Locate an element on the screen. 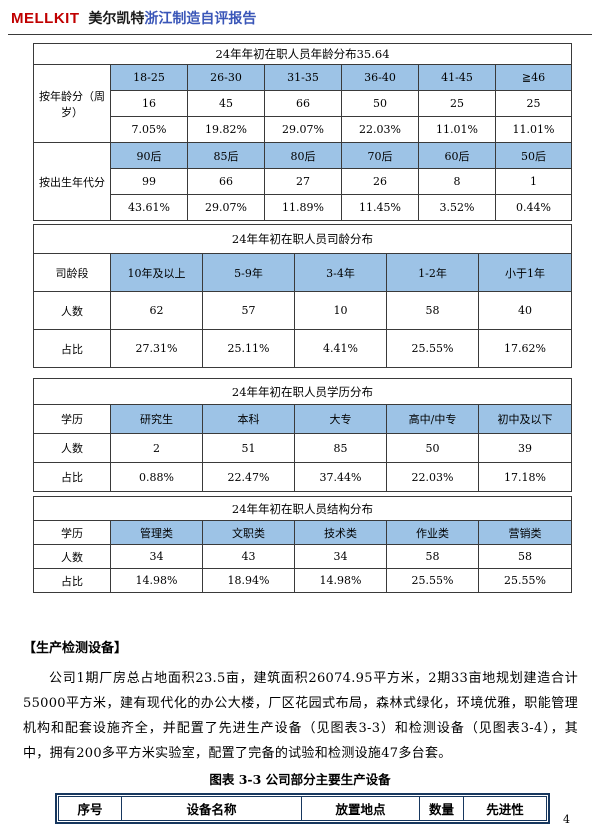 The image size is (600, 840). age-header-cell: 36-40 is located at coordinates (380, 77).